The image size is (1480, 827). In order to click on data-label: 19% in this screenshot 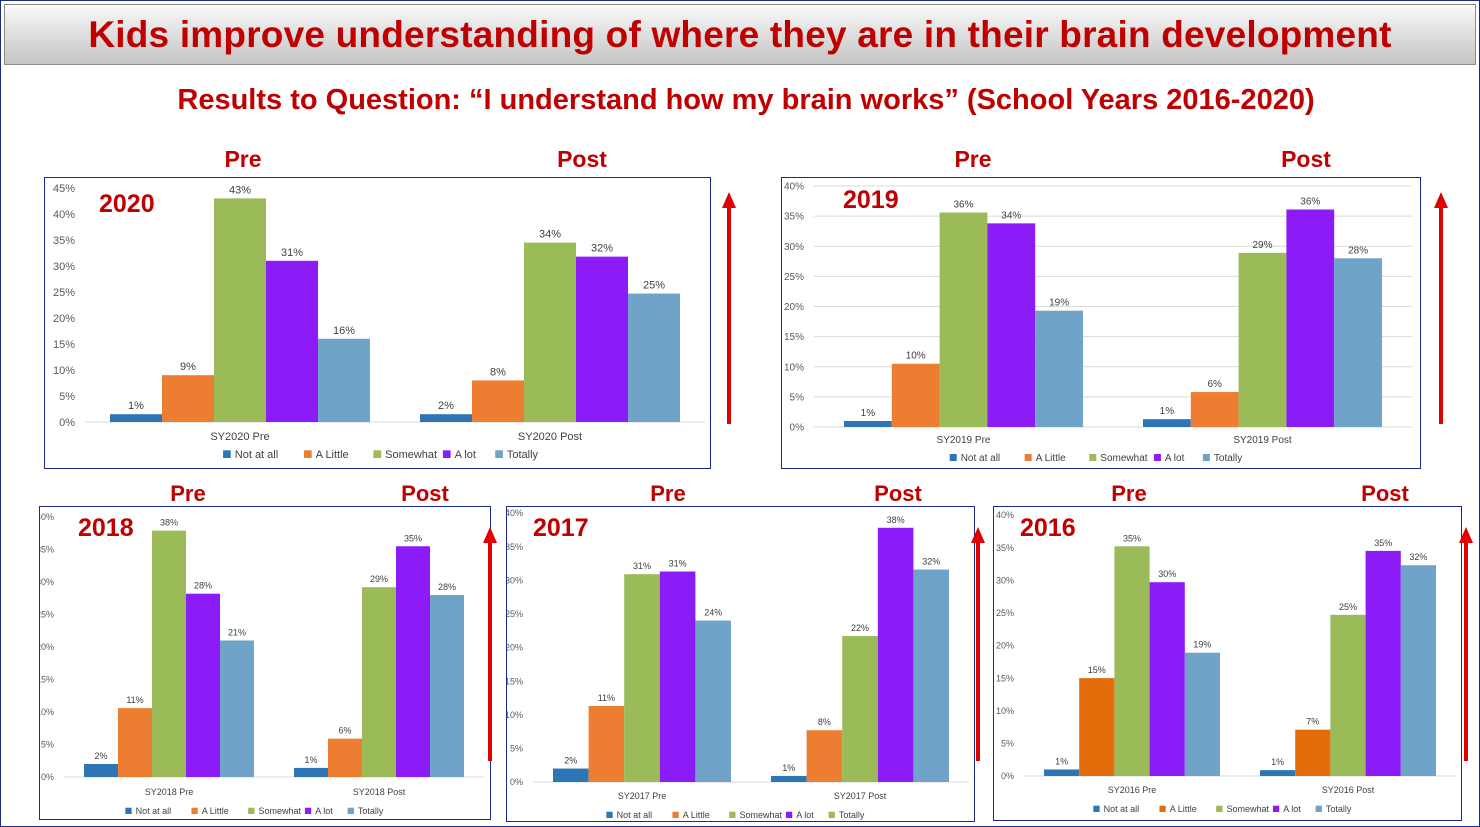, I will do `click(1059, 303)`.